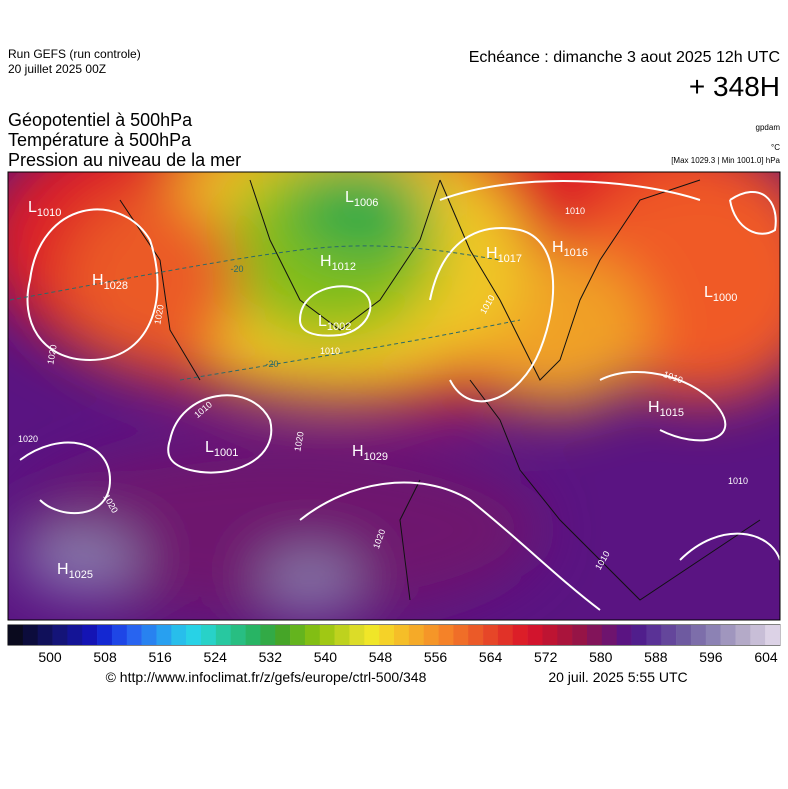  What do you see at coordinates (376, 457) in the screenshot?
I see `center-value: 1029` at bounding box center [376, 457].